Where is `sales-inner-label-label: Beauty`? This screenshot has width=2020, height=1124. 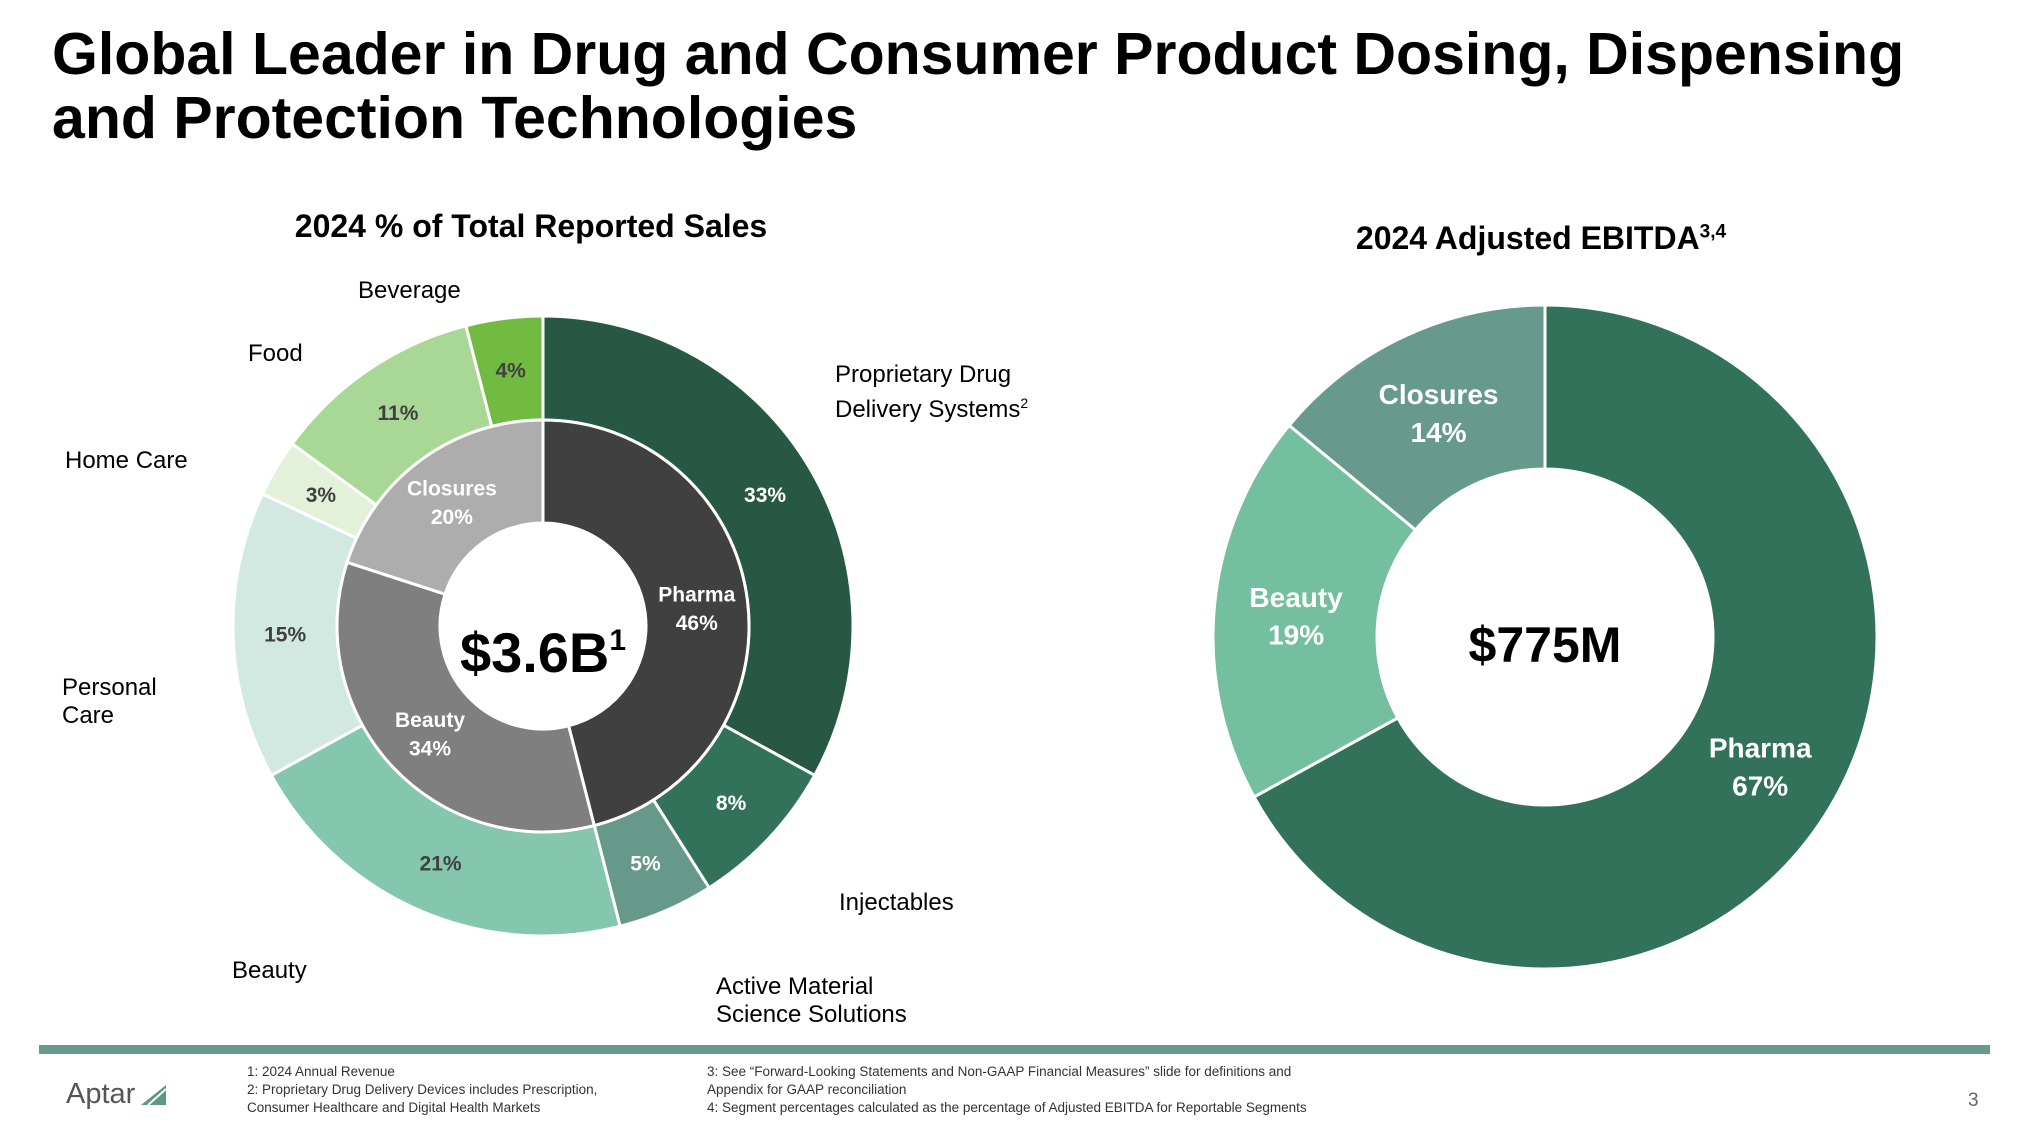 sales-inner-label-label: Beauty is located at coordinates (430, 720).